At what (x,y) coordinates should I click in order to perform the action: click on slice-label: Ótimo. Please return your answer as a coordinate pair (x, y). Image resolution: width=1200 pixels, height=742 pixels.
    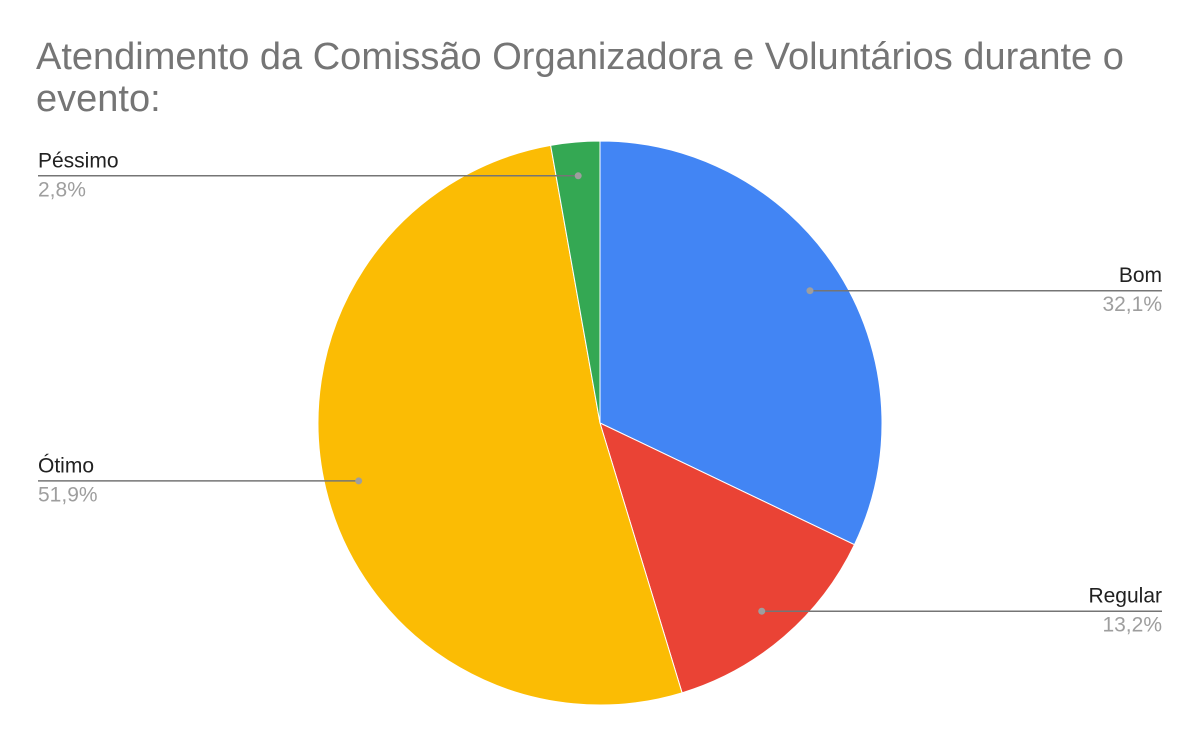
    Looking at the image, I should click on (66, 465).